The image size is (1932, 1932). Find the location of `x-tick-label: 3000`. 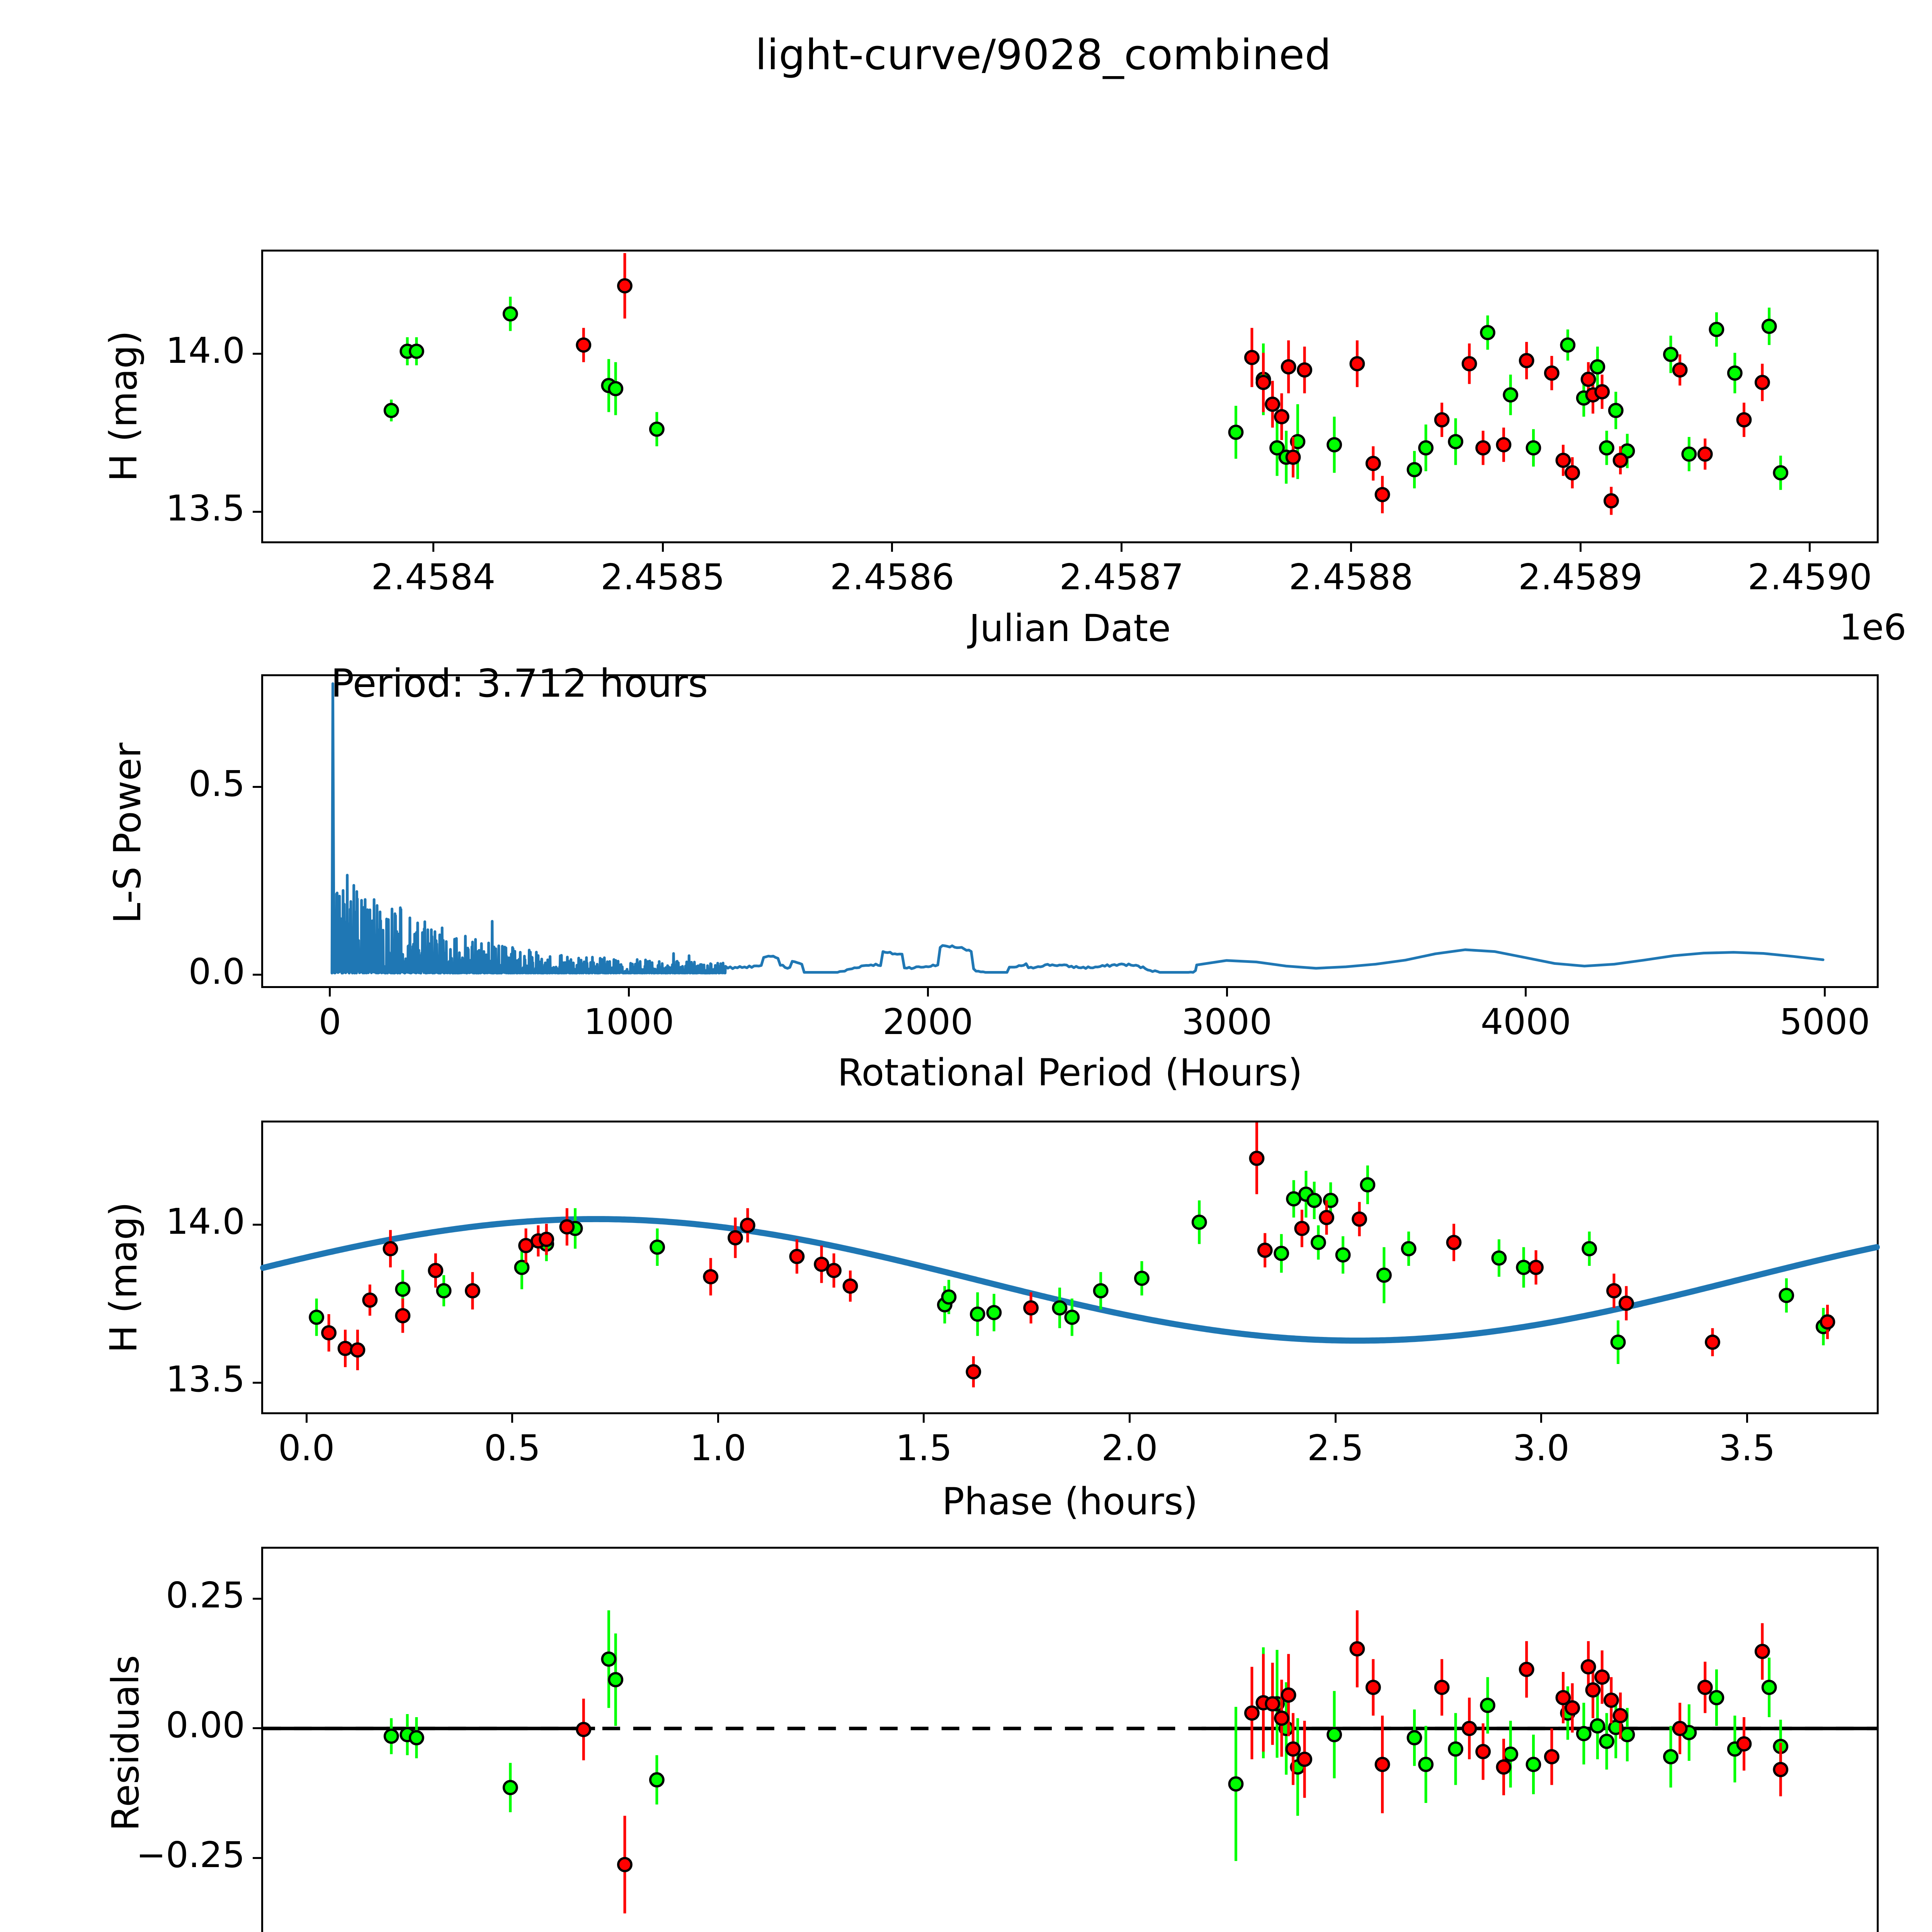

x-tick-label: 3000 is located at coordinates (1227, 1022).